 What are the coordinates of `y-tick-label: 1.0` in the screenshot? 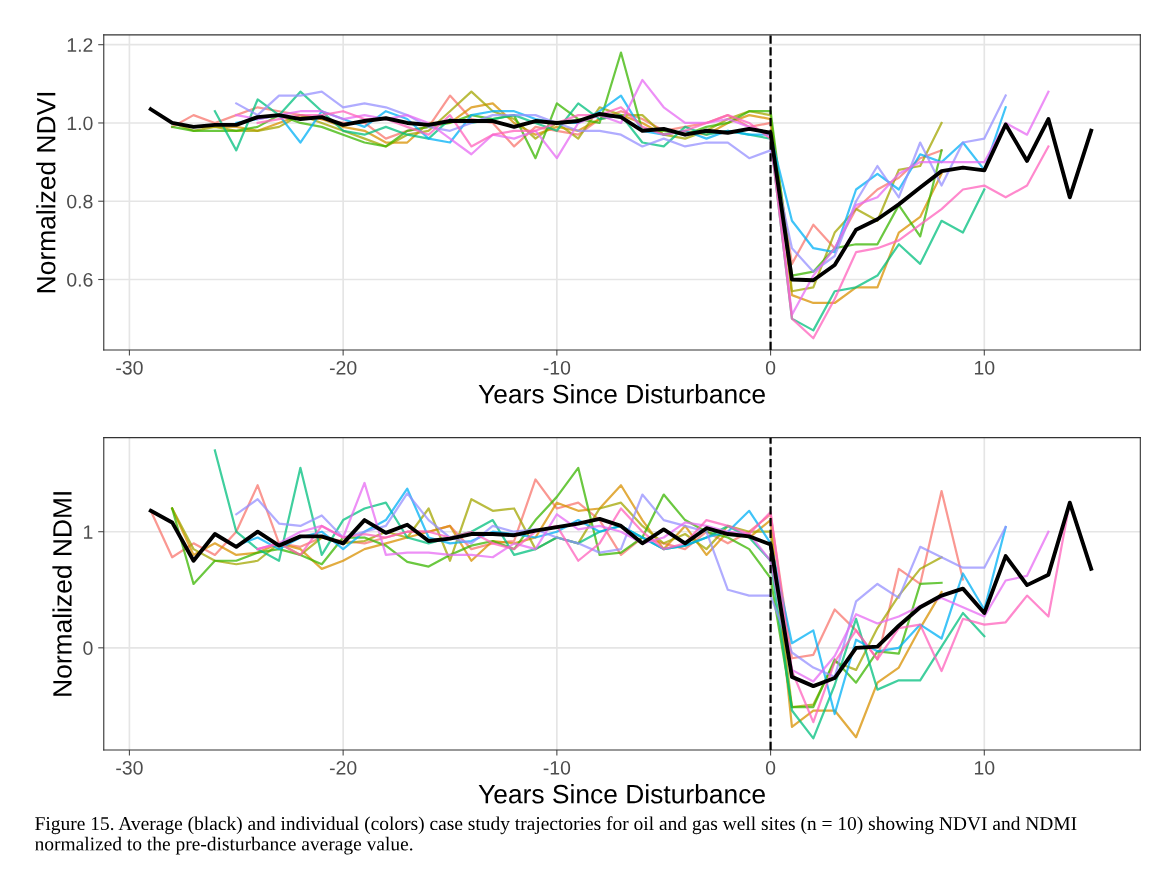 It's located at (80, 123).